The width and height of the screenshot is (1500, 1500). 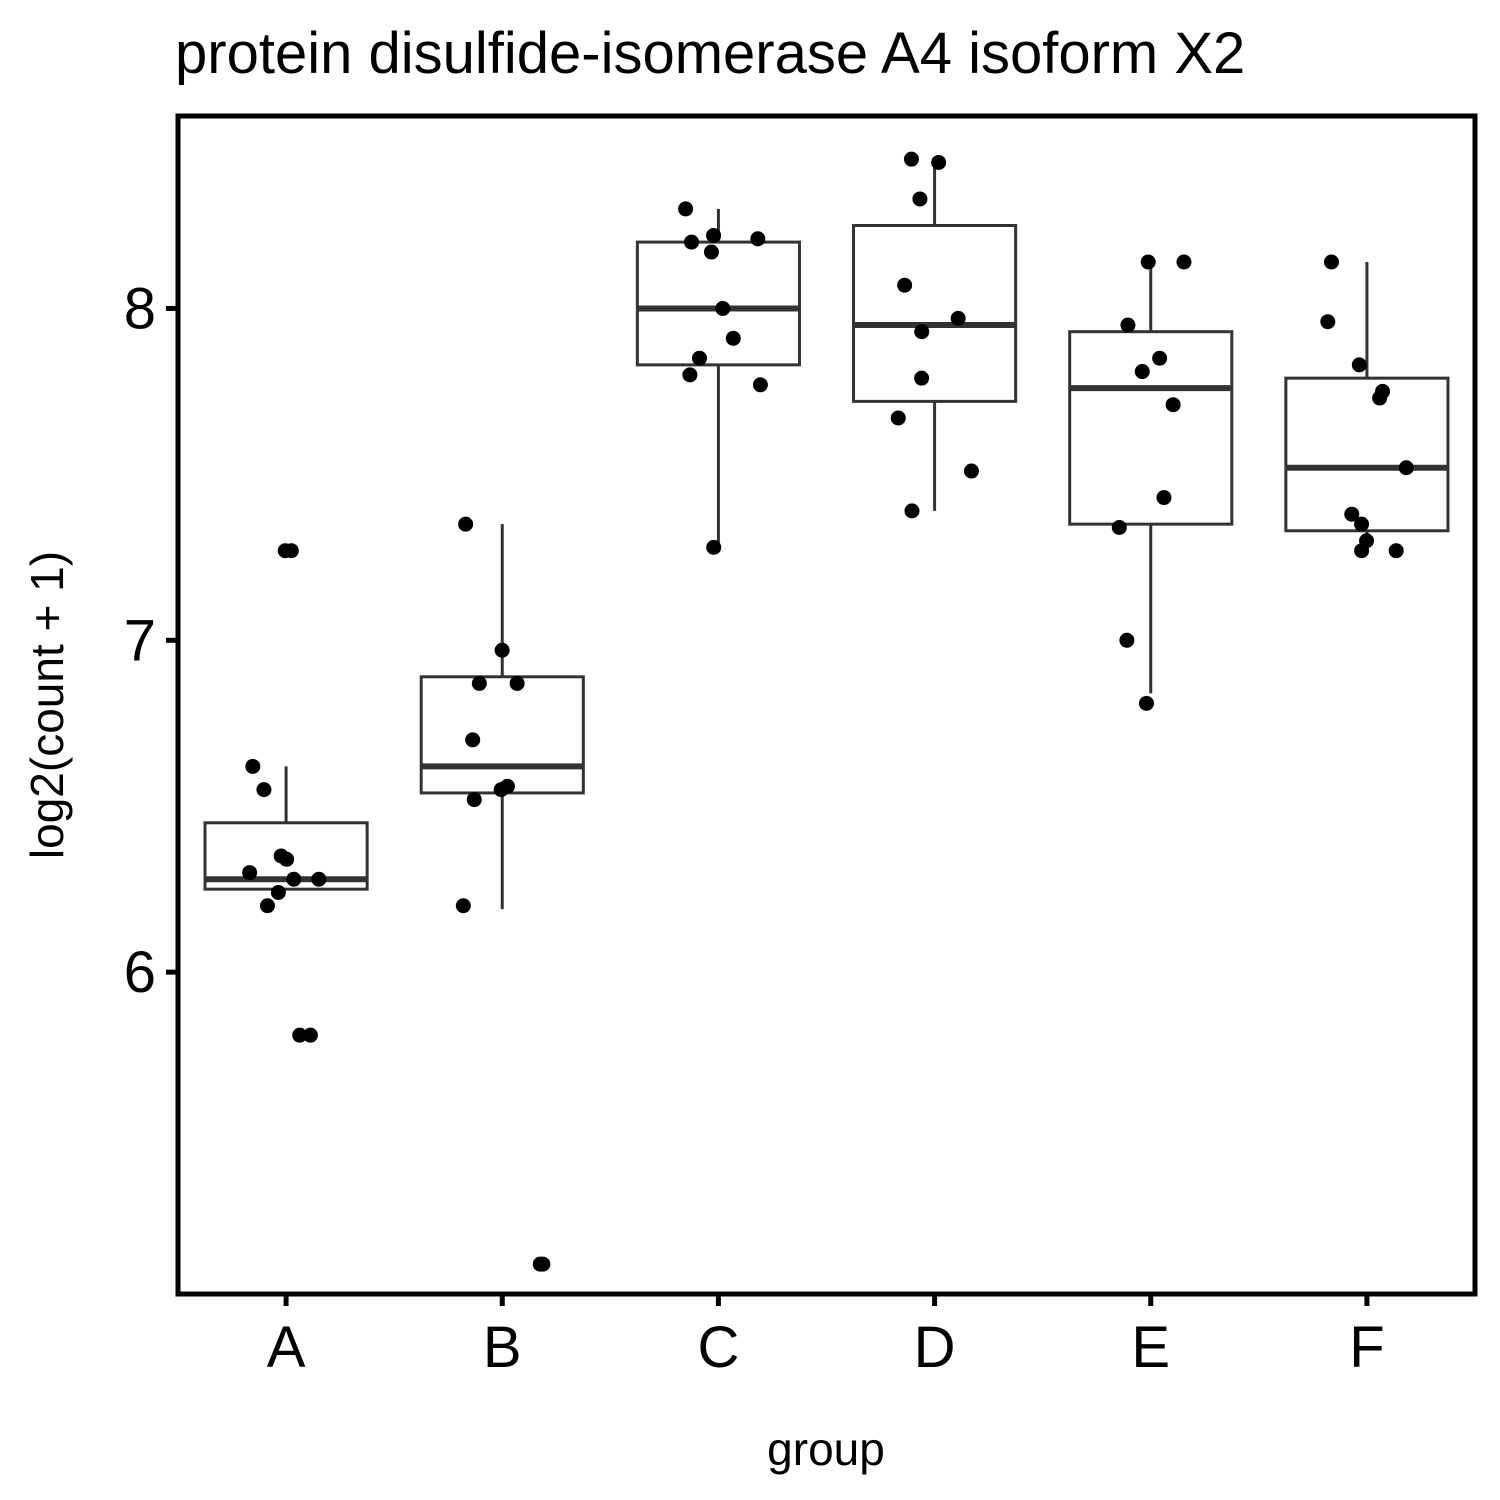 What do you see at coordinates (286, 828) in the screenshot?
I see `box-A` at bounding box center [286, 828].